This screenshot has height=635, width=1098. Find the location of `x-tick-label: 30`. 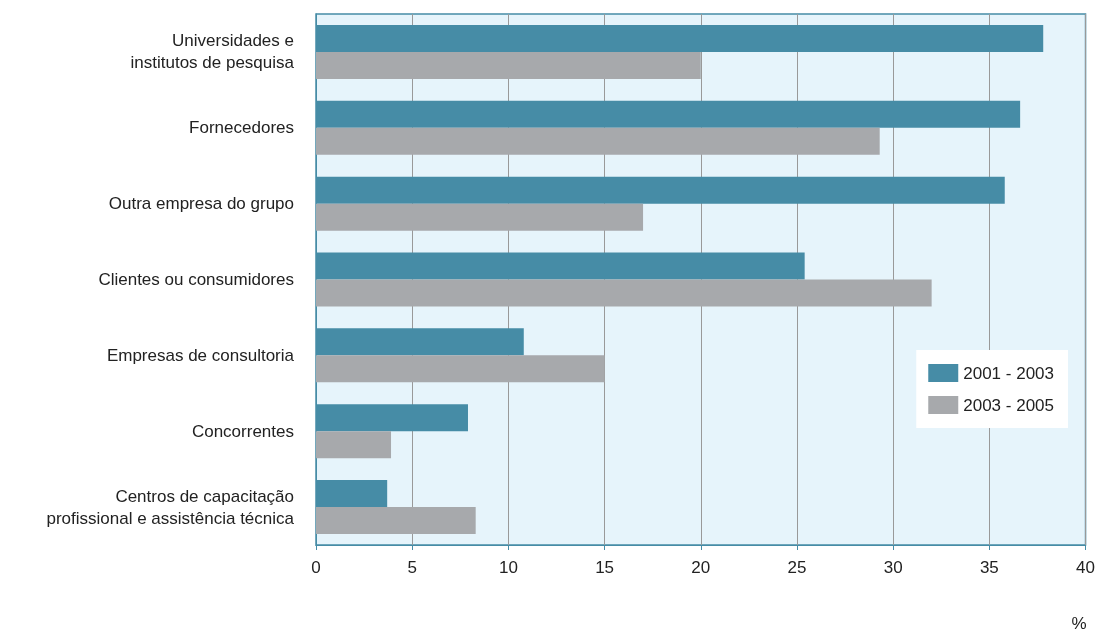

x-tick-label: 30 is located at coordinates (893, 567).